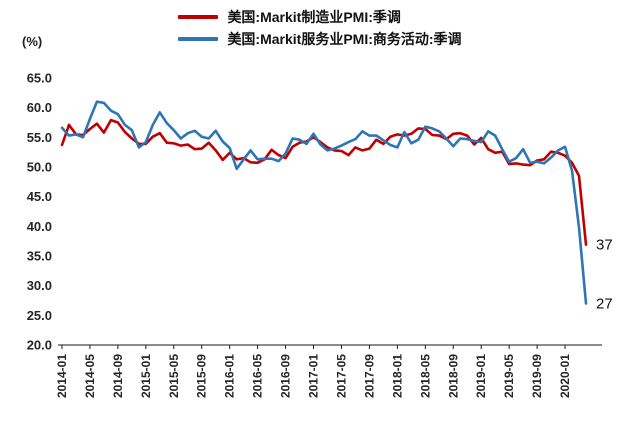 This screenshot has height=422, width=640. Describe the element at coordinates (39, 107) in the screenshot. I see `y-tick-label: 60.0` at that location.